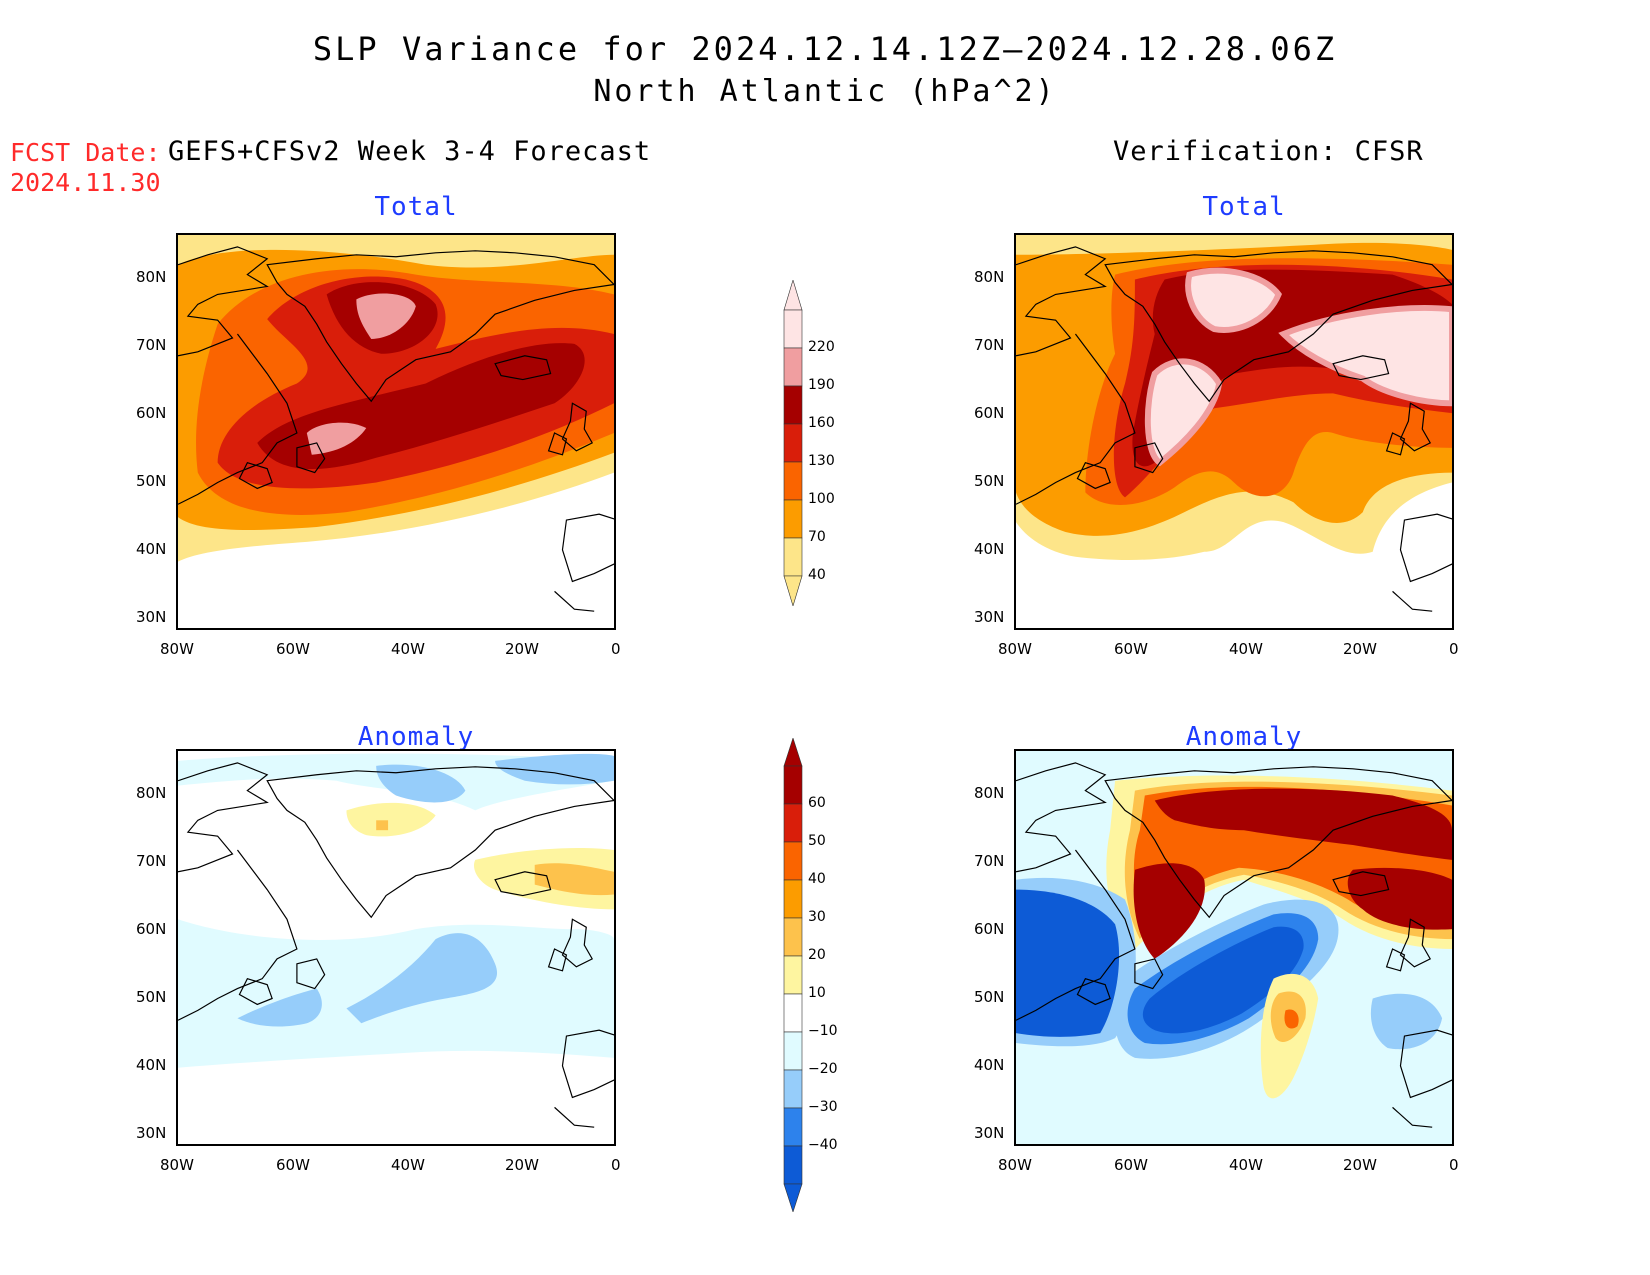 The height and width of the screenshot is (1275, 1650). Describe the element at coordinates (821, 423) in the screenshot. I see `colorbar-label: 160` at that location.